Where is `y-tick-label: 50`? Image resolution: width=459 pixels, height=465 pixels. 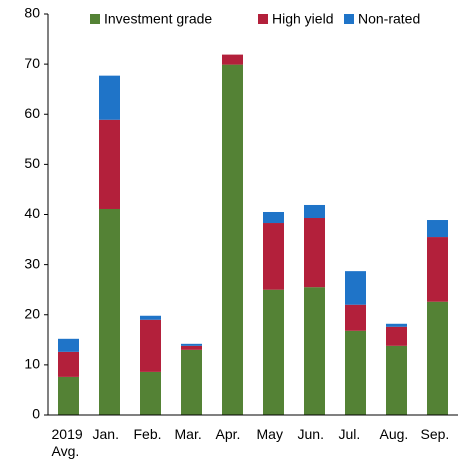
y-tick-label: 50 is located at coordinates (32, 163).